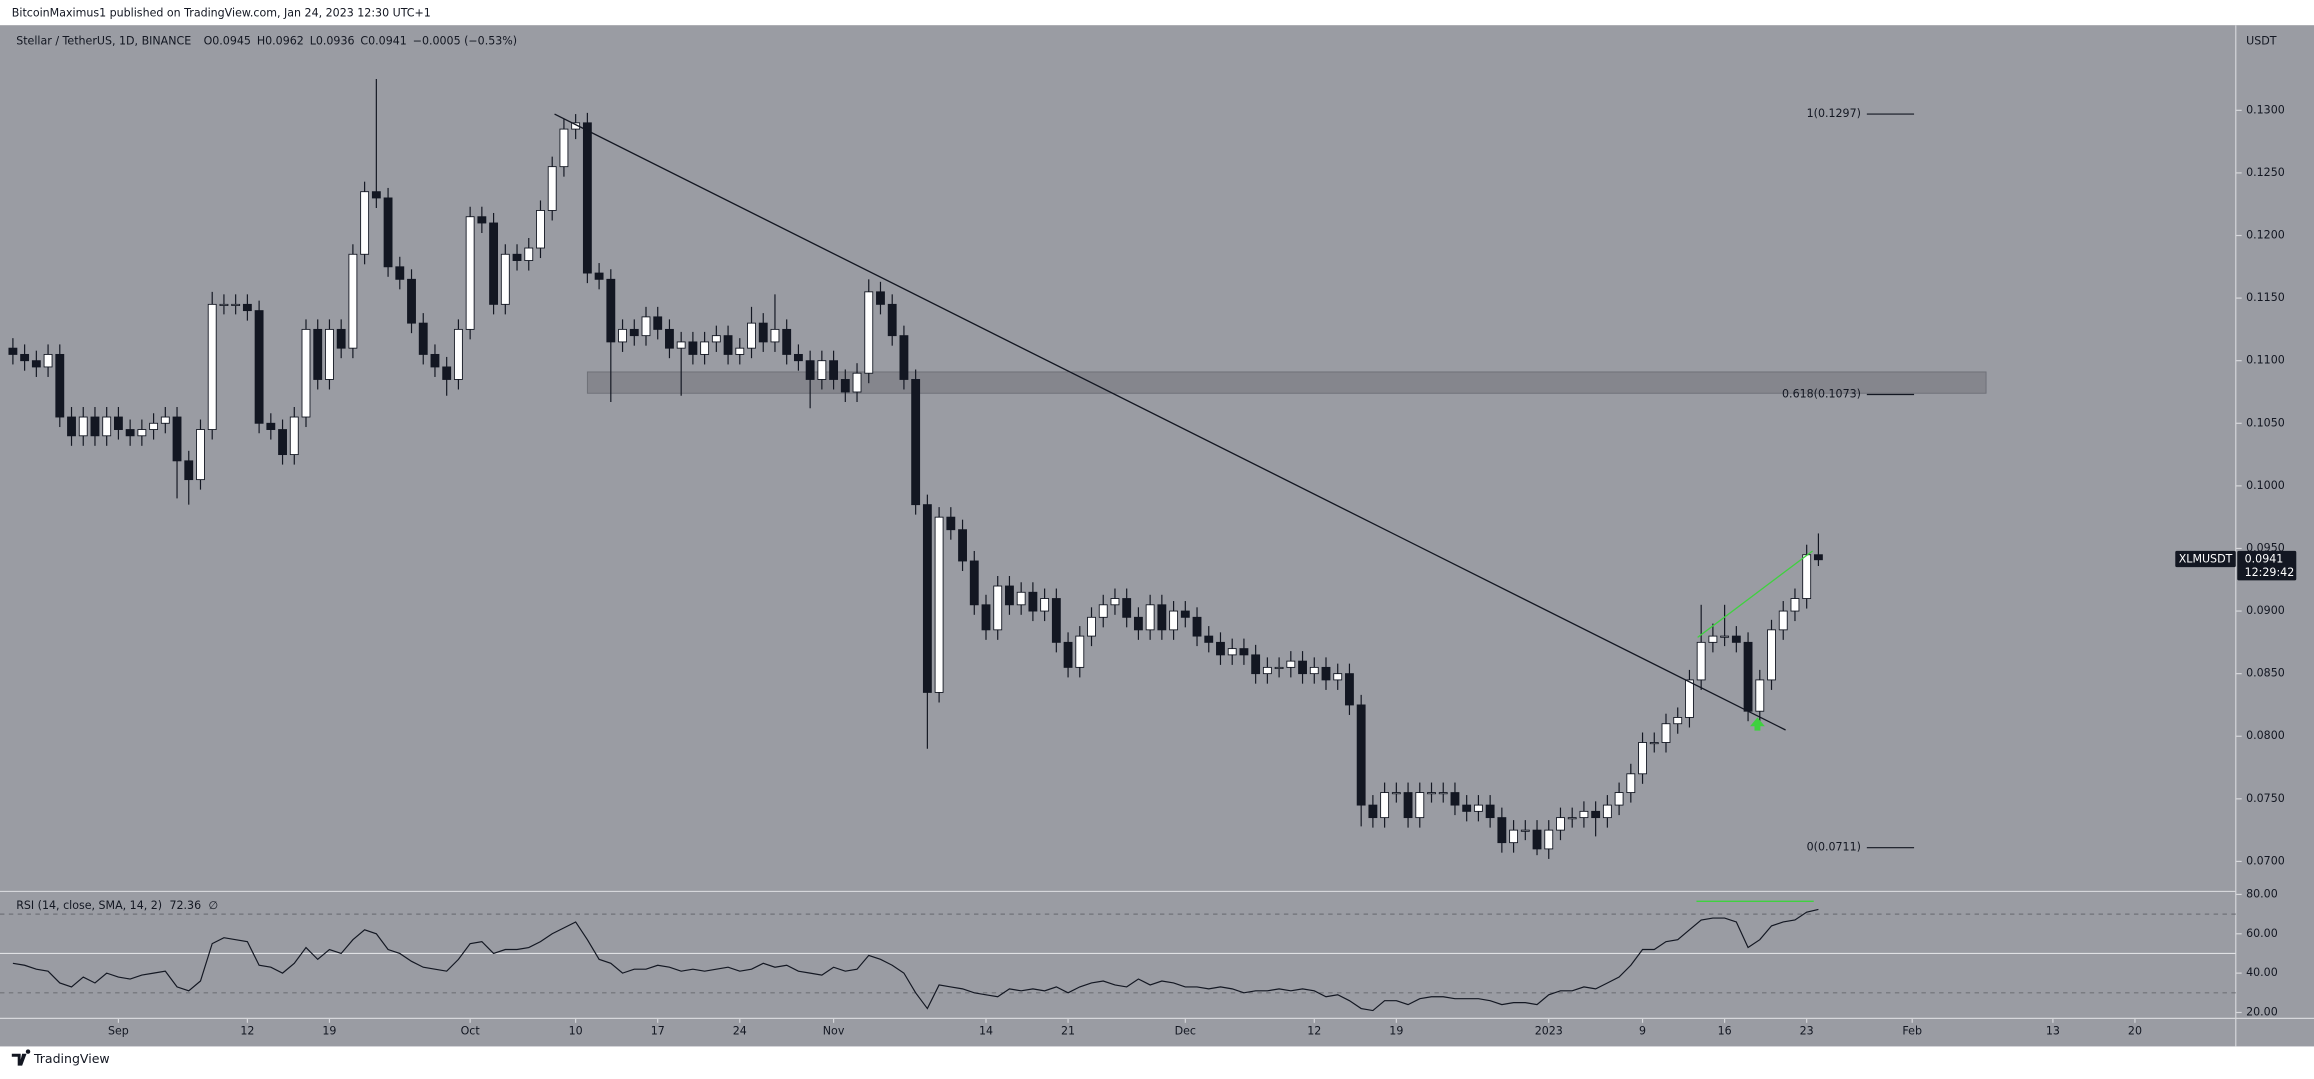  I want to click on y-axis-label: USDT, so click(2261, 40).